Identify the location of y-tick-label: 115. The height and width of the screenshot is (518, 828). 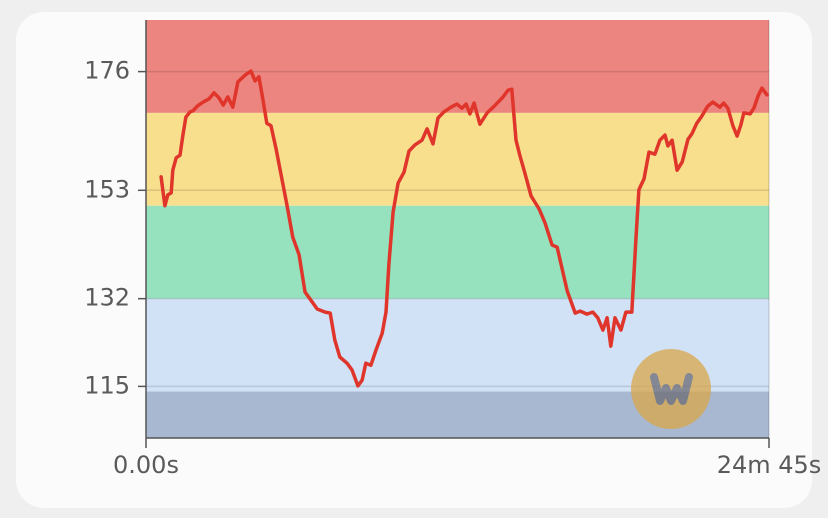
(107, 385).